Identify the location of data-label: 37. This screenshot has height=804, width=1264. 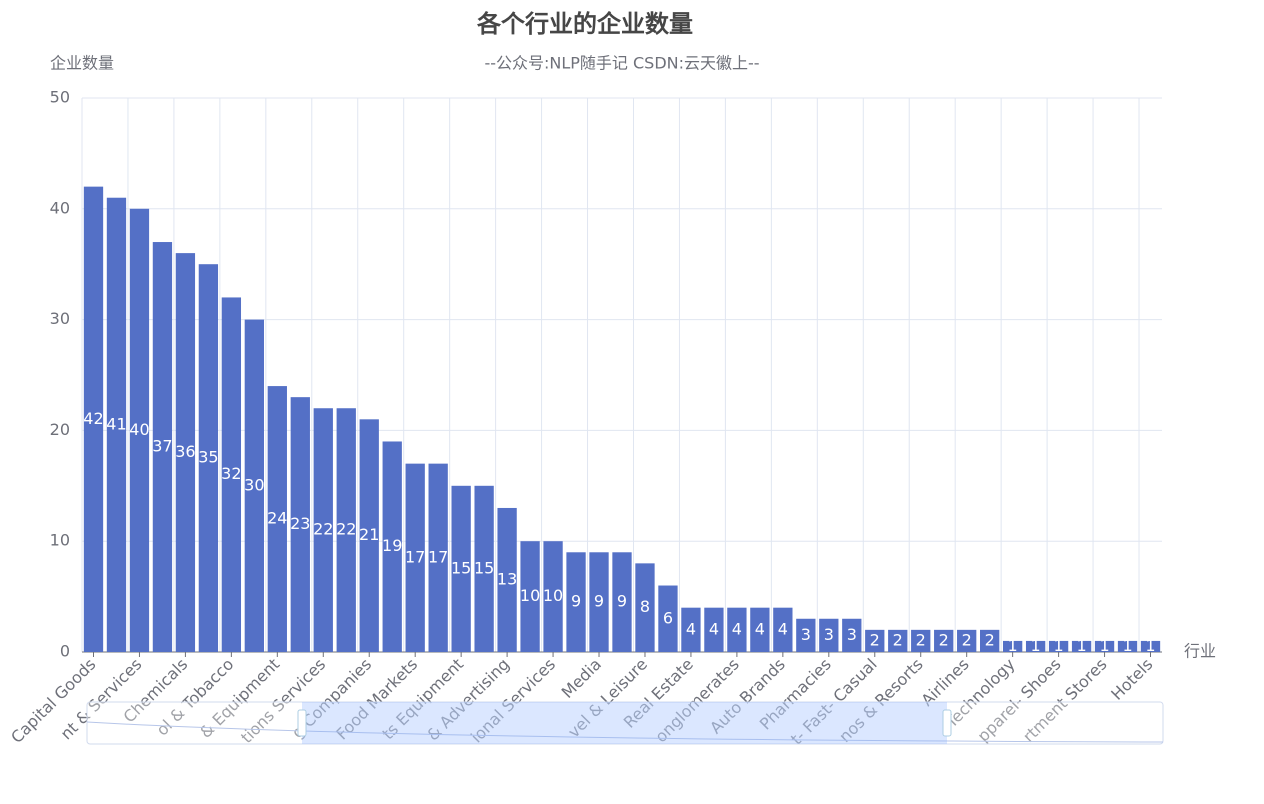
(162, 446).